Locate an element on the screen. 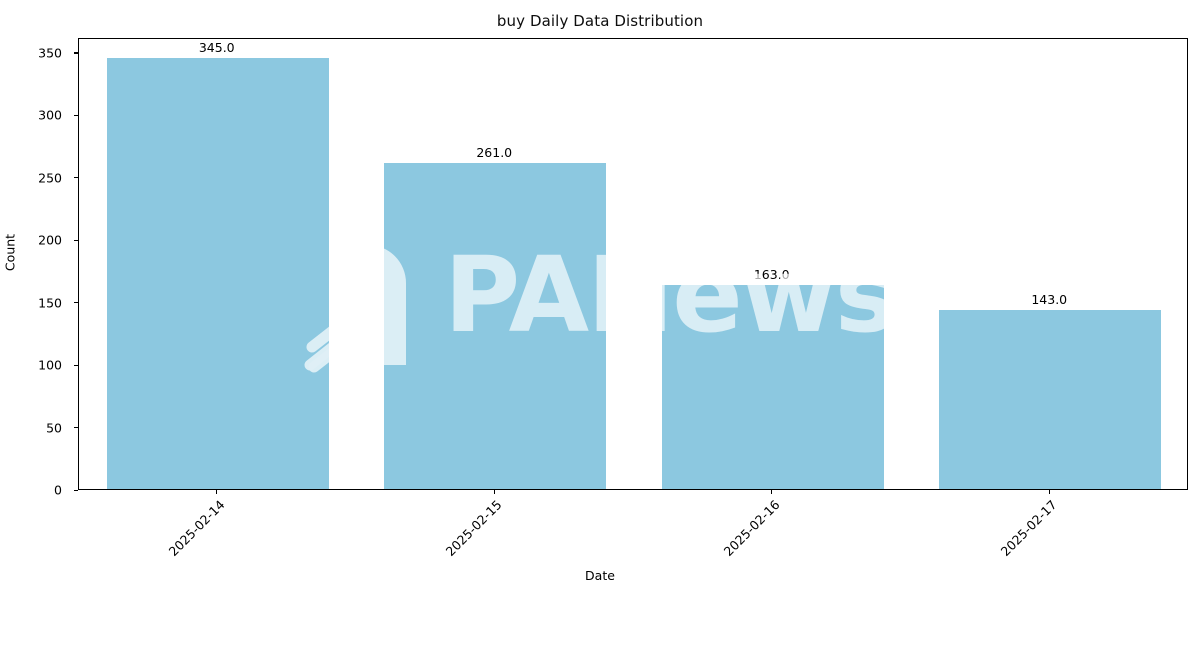 The image size is (1200, 649). y-tick-label: 100 is located at coordinates (50, 365).